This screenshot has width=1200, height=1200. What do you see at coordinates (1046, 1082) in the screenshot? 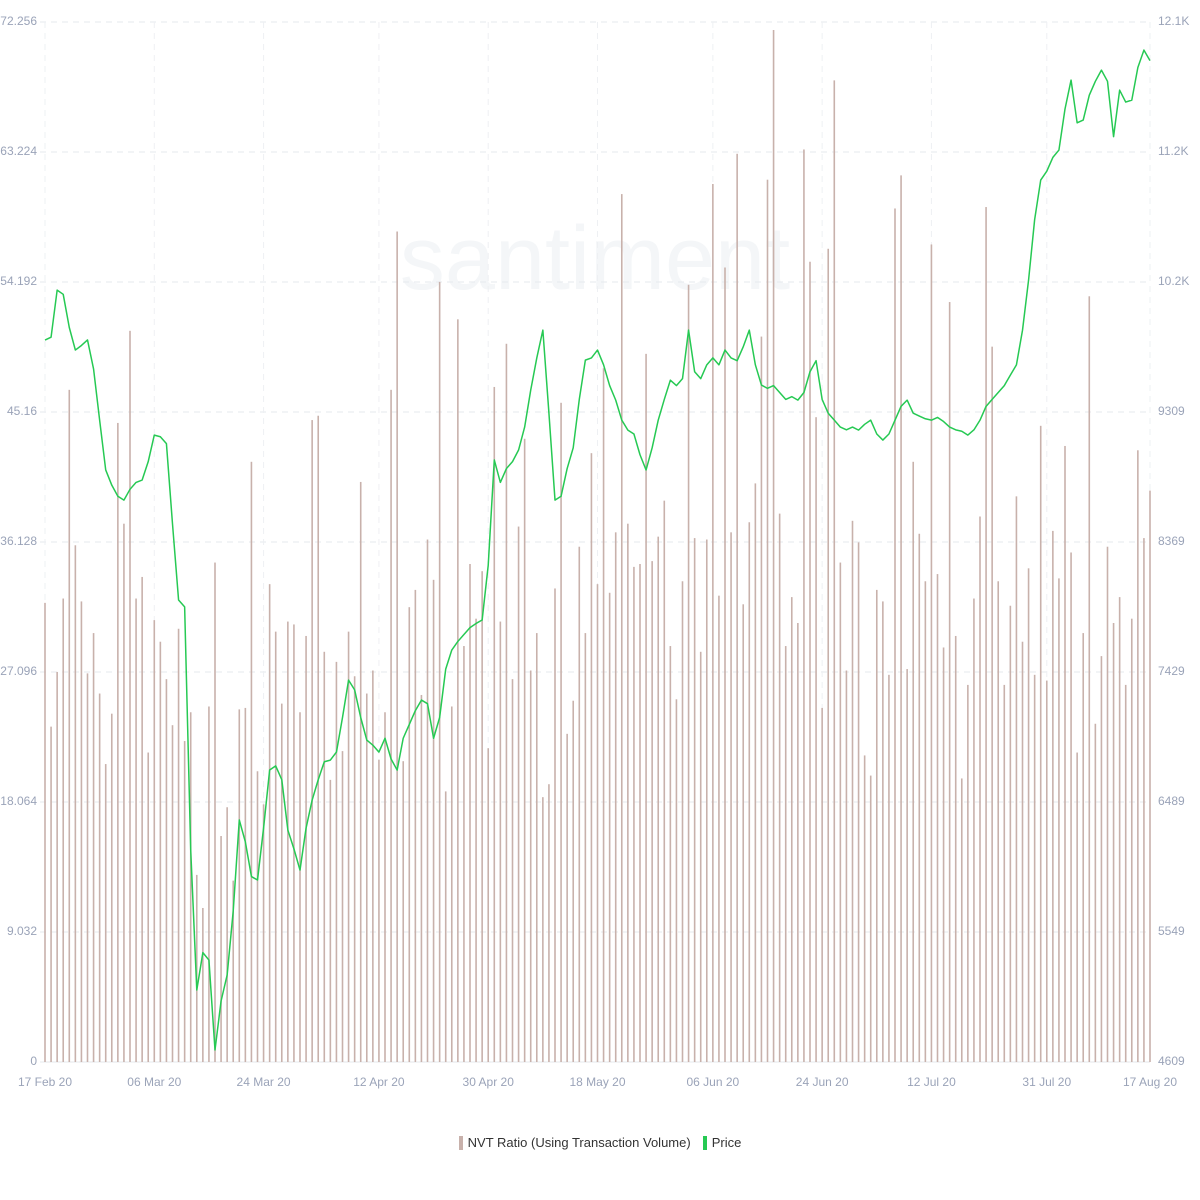
I see `x-tick-label: 31 Jul 20` at bounding box center [1046, 1082].